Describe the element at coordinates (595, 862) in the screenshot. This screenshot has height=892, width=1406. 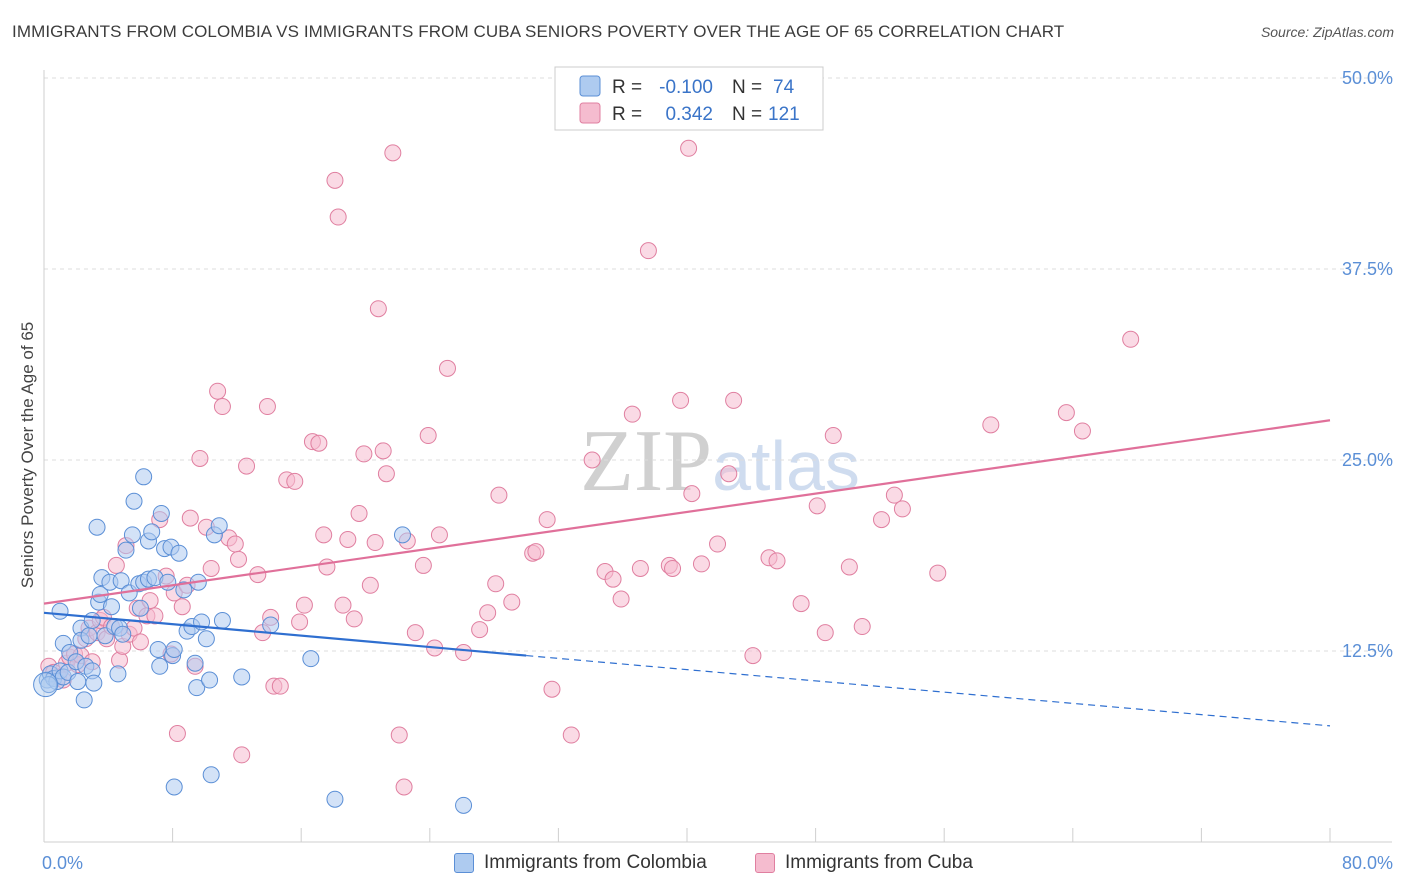
I see `legend-label-colombia: Immigrants from Colombia` at that location.